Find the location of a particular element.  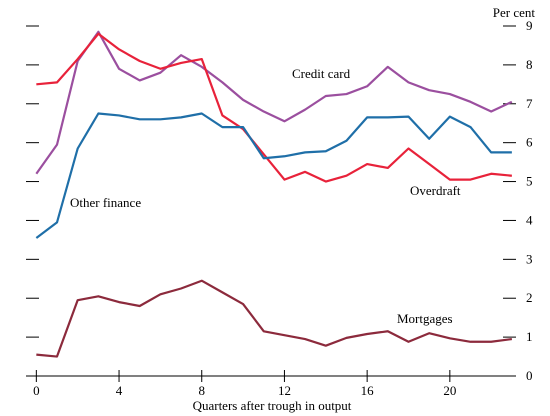

y-tick-label: 5 is located at coordinates (529, 181).